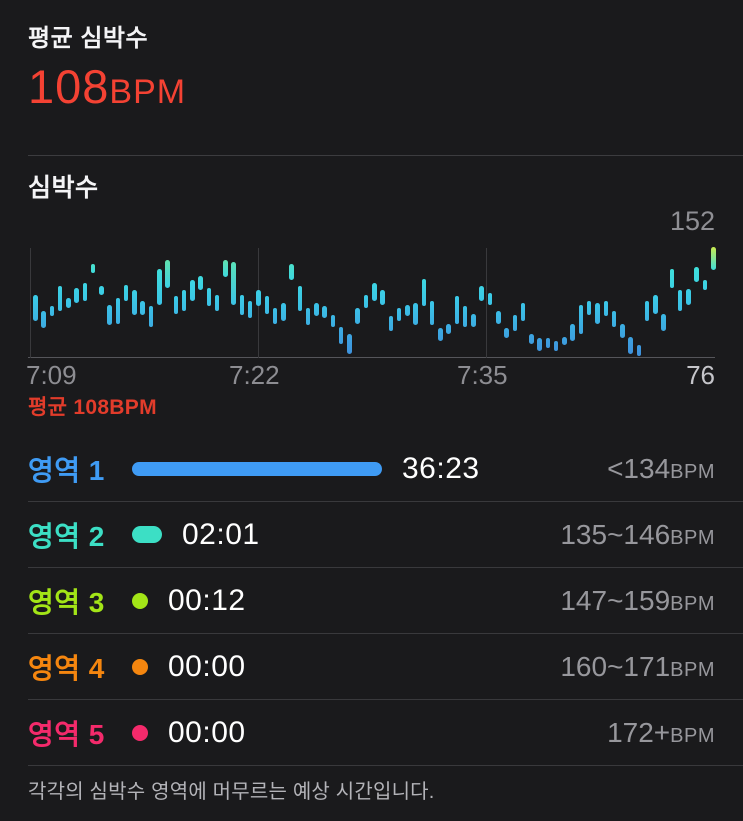  I want to click on zone-duration-bar-indicator, so click(257, 468).